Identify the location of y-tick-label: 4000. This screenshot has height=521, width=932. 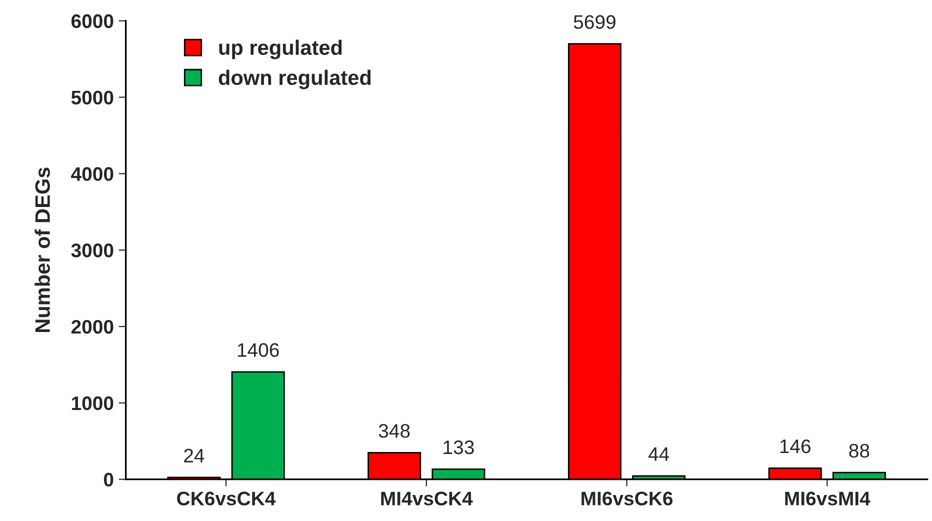
(92, 174).